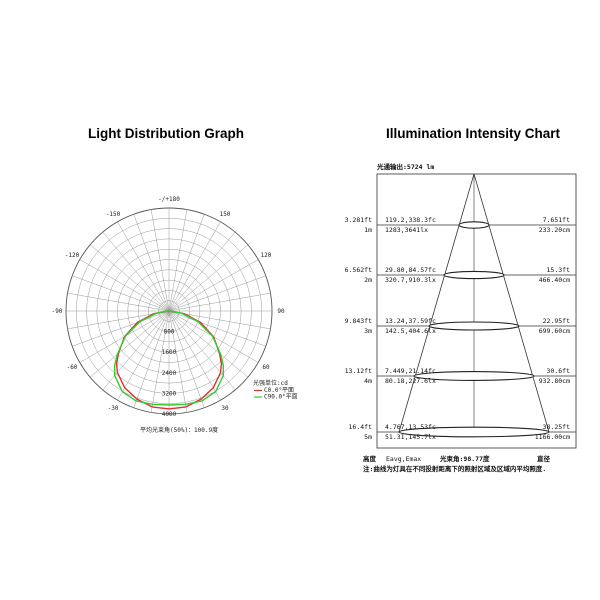  Describe the element at coordinates (410, 427) in the screenshot. I see `illum-lux-fc: 4.767,13.53fc` at that location.